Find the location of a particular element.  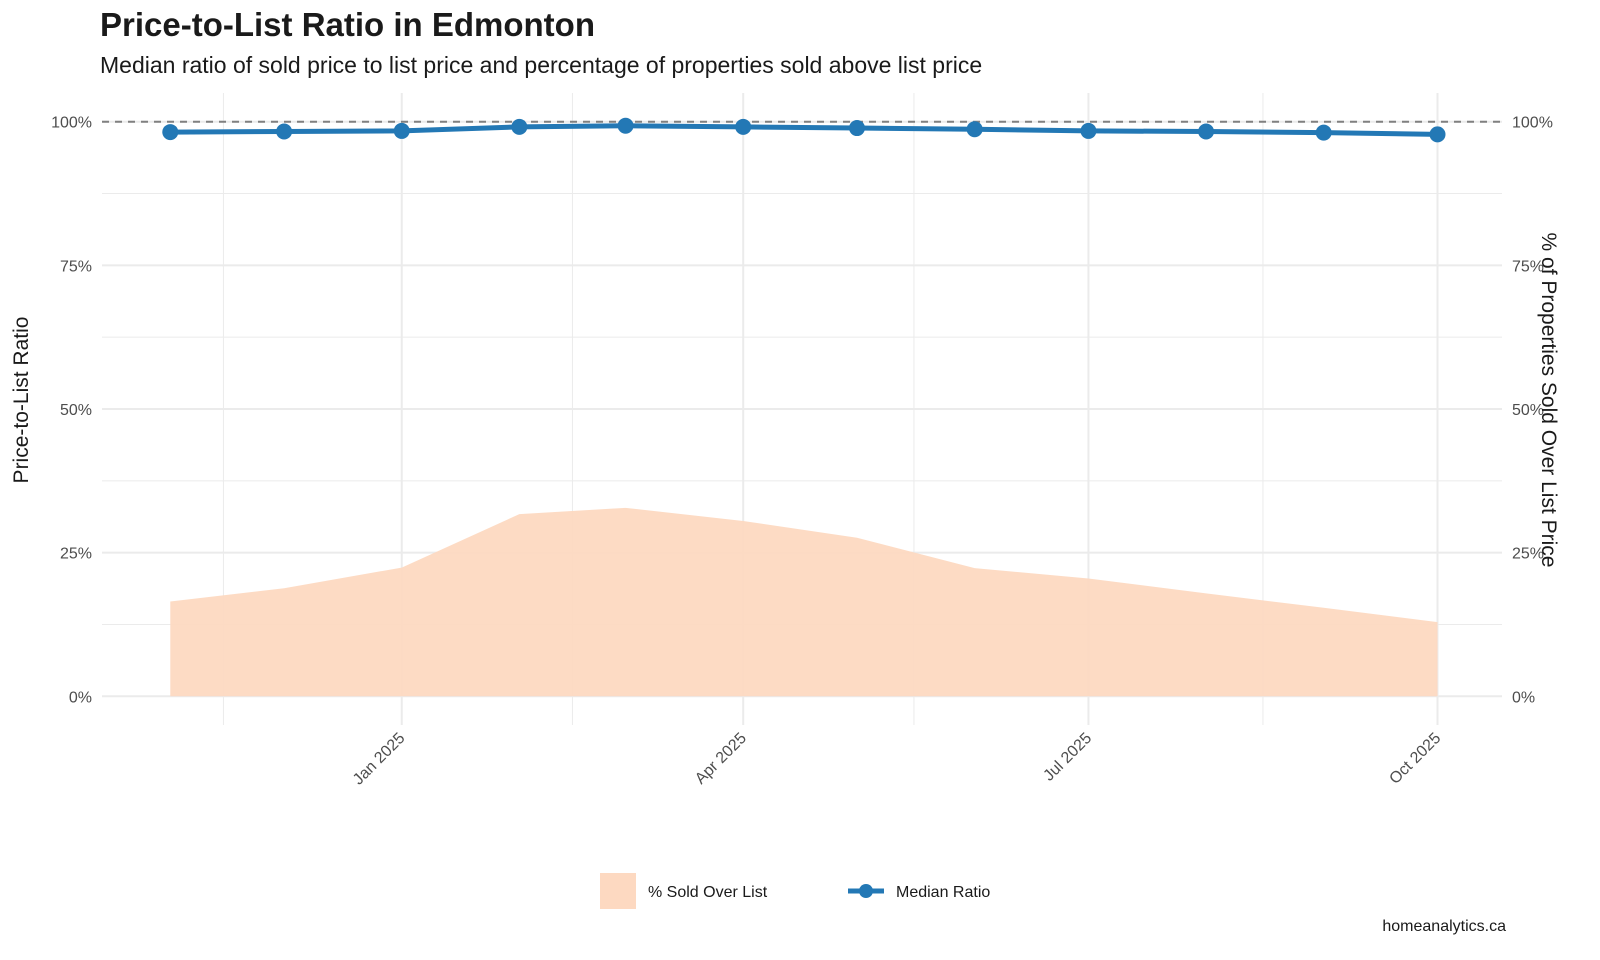

legend-swatch-dot is located at coordinates (866, 891).